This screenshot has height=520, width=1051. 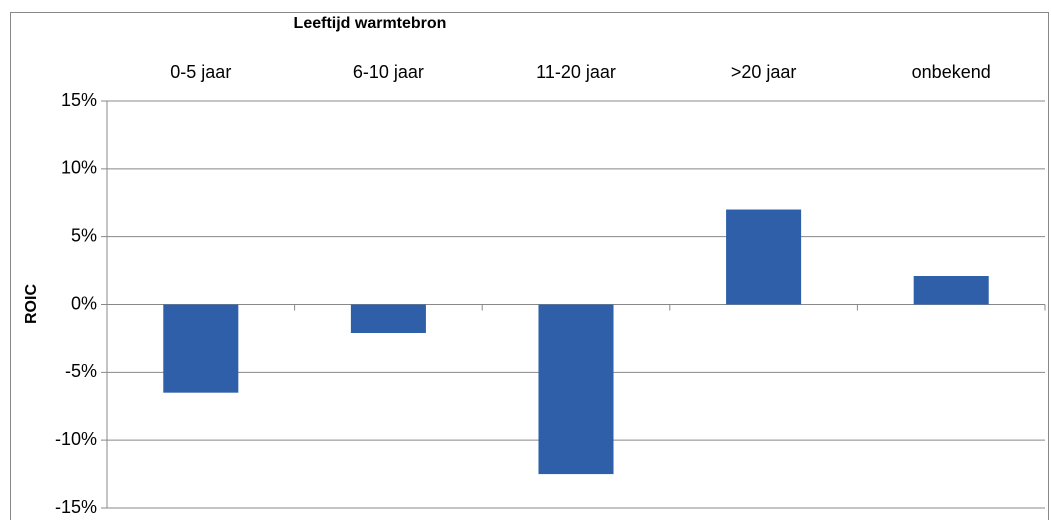 I want to click on y-tick-label: 5%, so click(x=84, y=235).